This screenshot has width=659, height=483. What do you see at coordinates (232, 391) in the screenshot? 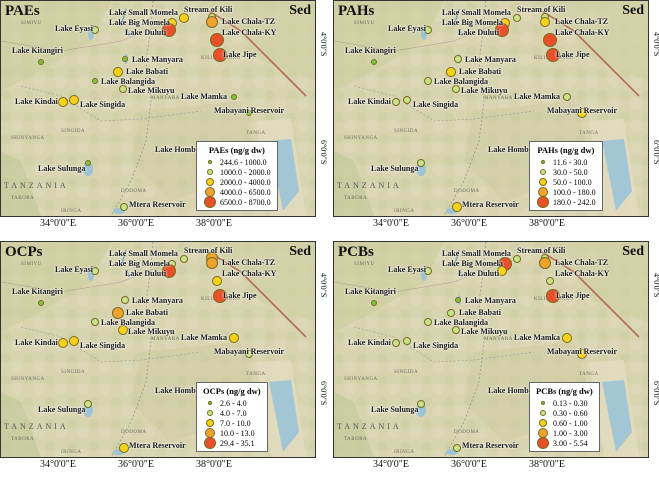
I see `legend-title: OCPs (ng/g dw)` at bounding box center [232, 391].